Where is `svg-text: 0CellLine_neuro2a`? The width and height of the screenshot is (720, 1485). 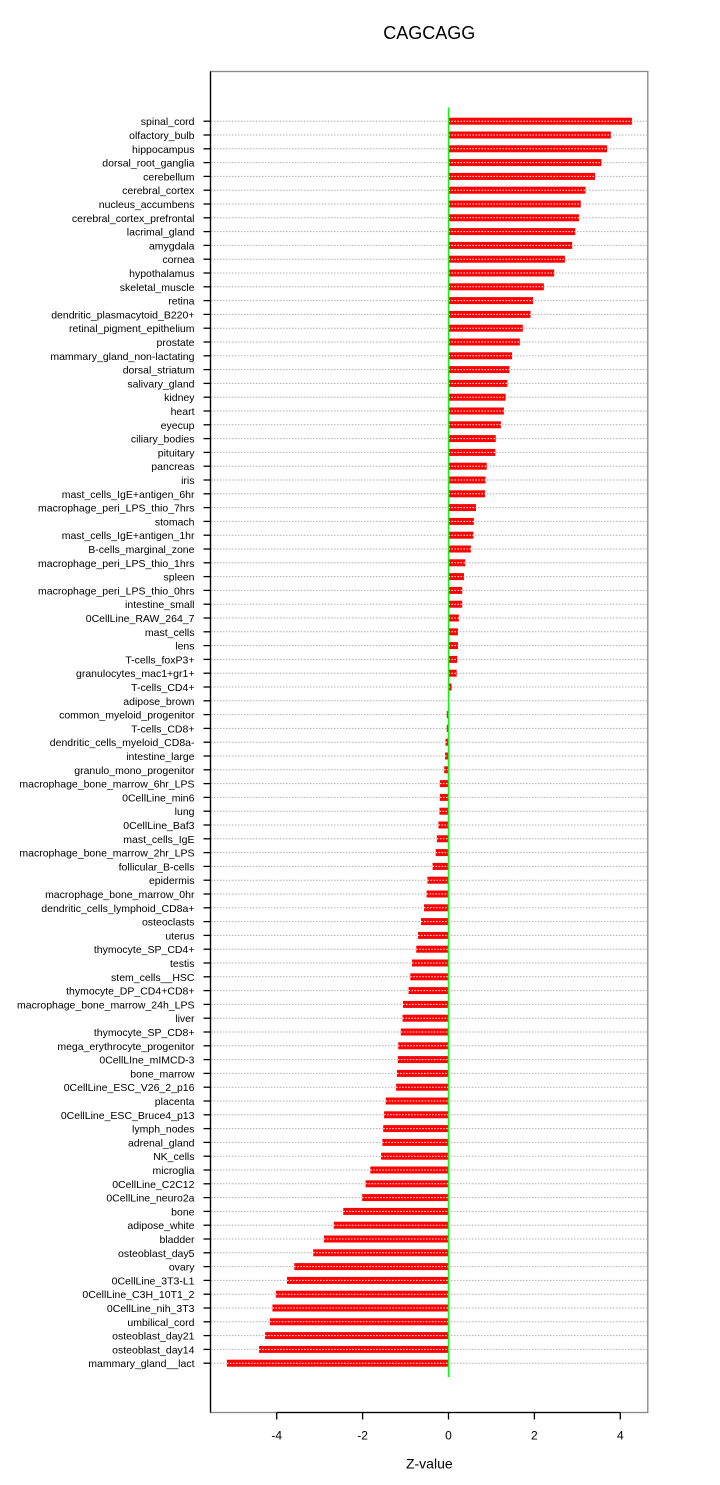 svg-text: 0CellLine_neuro2a is located at coordinates (150, 1199).